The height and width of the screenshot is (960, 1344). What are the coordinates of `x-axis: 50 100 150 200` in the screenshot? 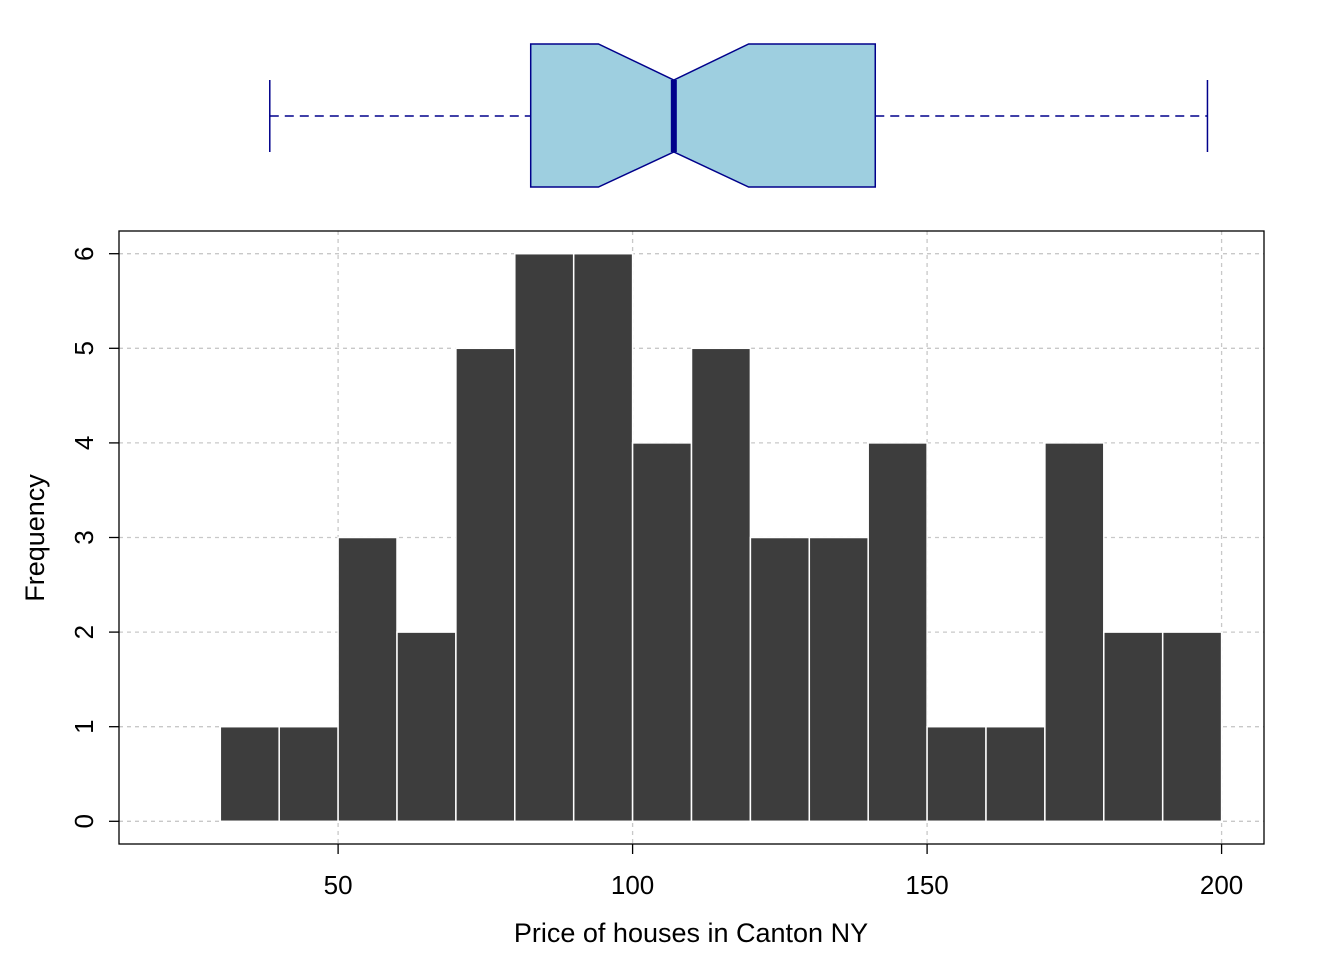 It's located at (783, 872).